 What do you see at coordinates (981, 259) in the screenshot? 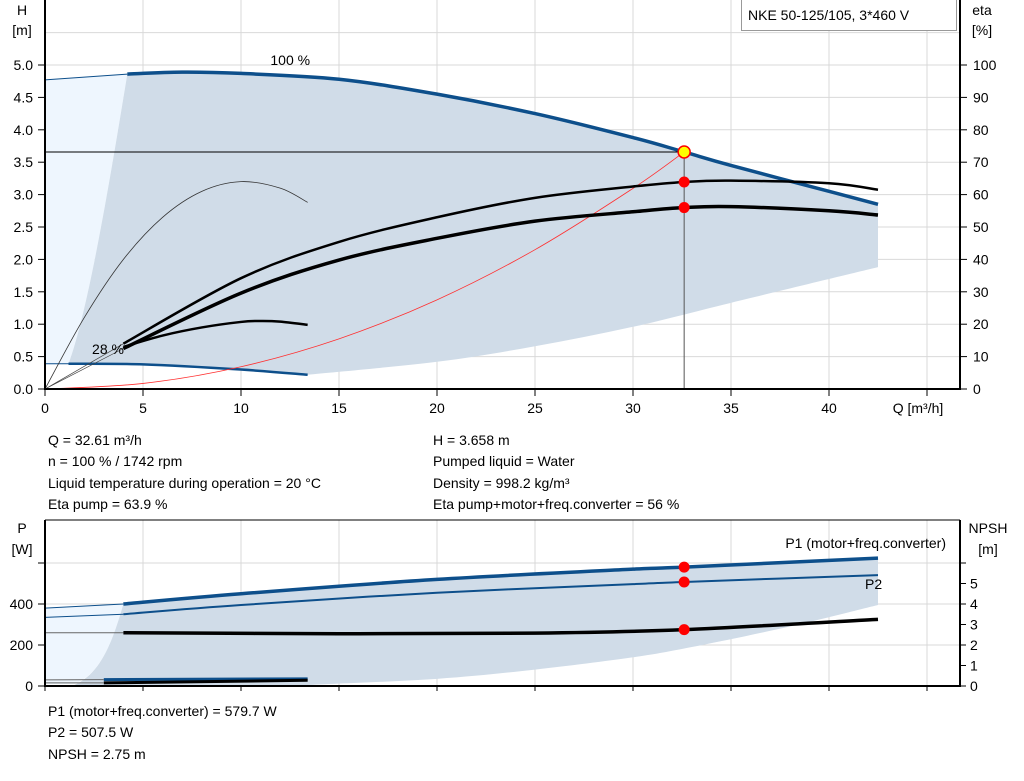
I see `y2-tick-label: 40` at bounding box center [981, 259].